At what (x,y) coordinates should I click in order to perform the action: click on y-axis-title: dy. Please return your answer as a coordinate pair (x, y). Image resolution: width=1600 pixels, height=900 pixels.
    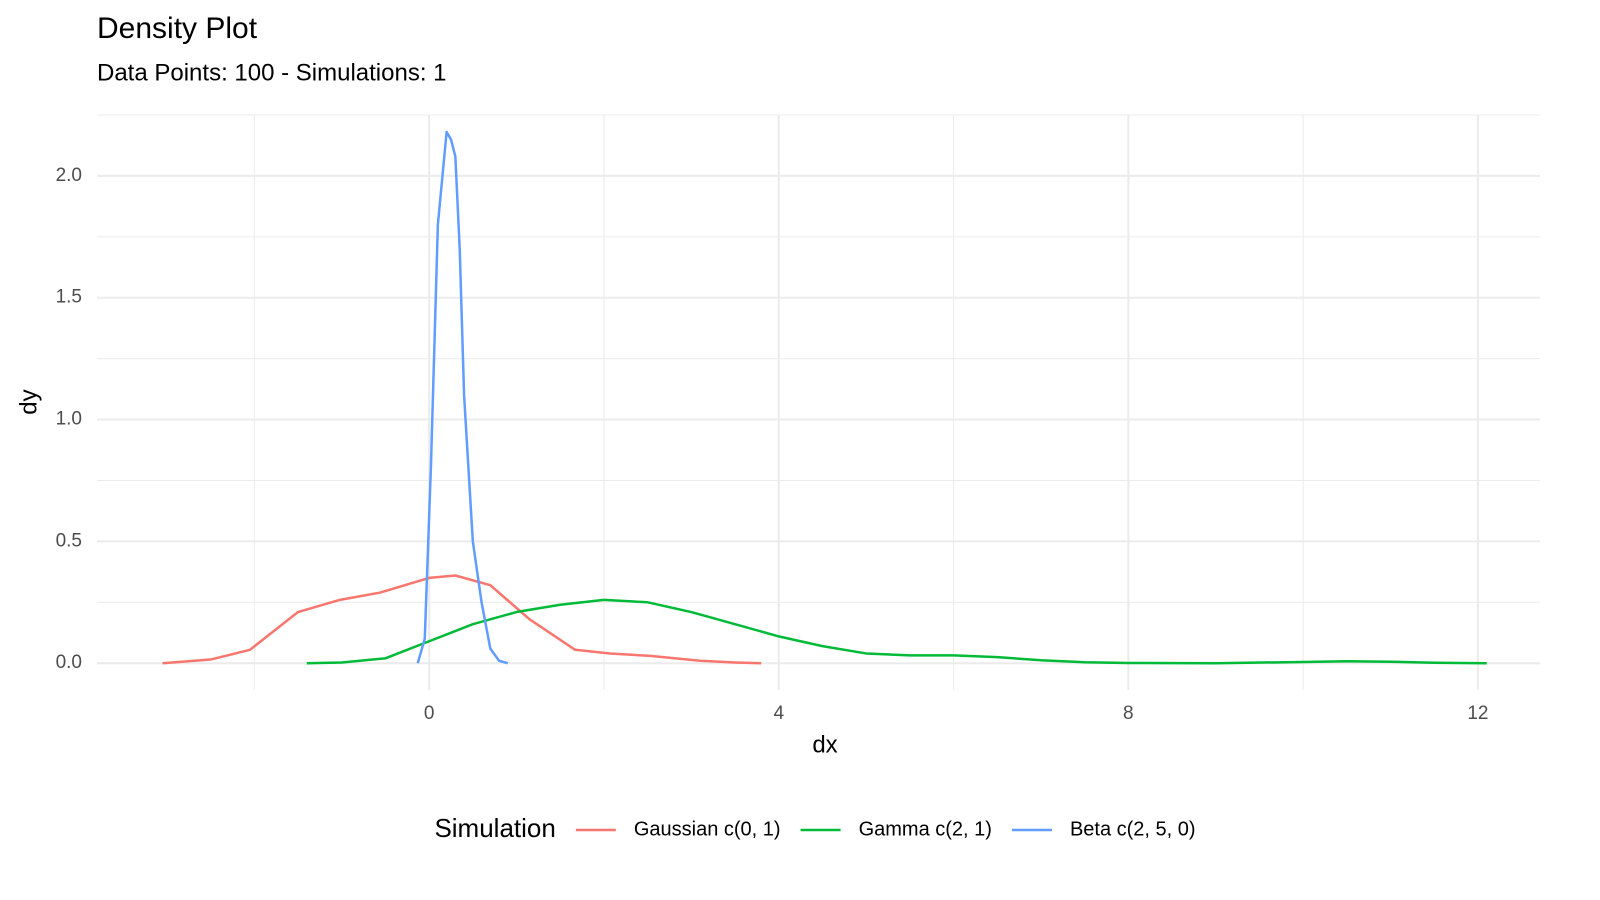
    Looking at the image, I should click on (28, 401).